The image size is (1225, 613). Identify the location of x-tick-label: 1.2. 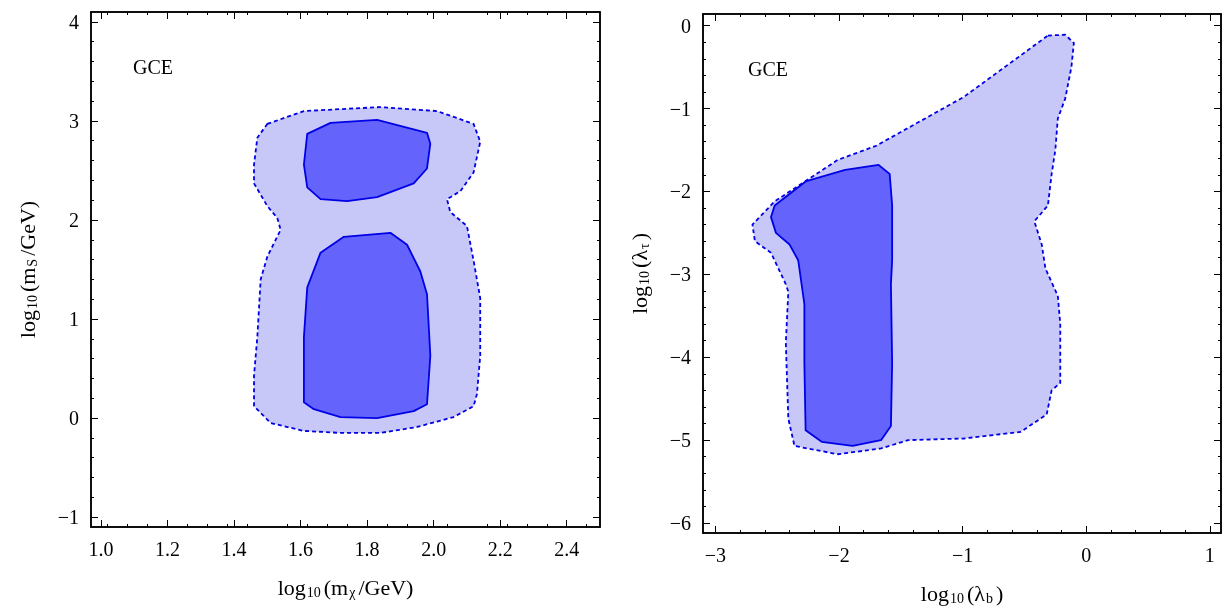
(168, 549).